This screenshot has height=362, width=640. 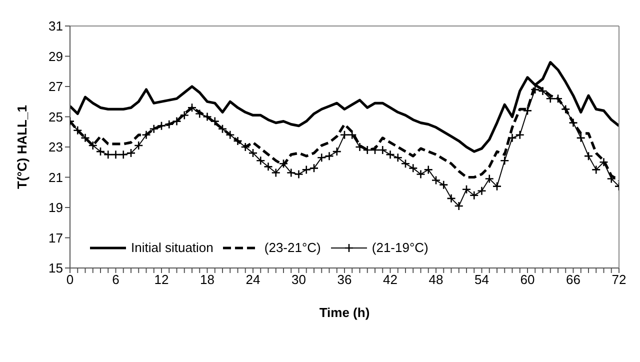 I want to click on x-axis-title: Time (h), so click(x=344, y=312).